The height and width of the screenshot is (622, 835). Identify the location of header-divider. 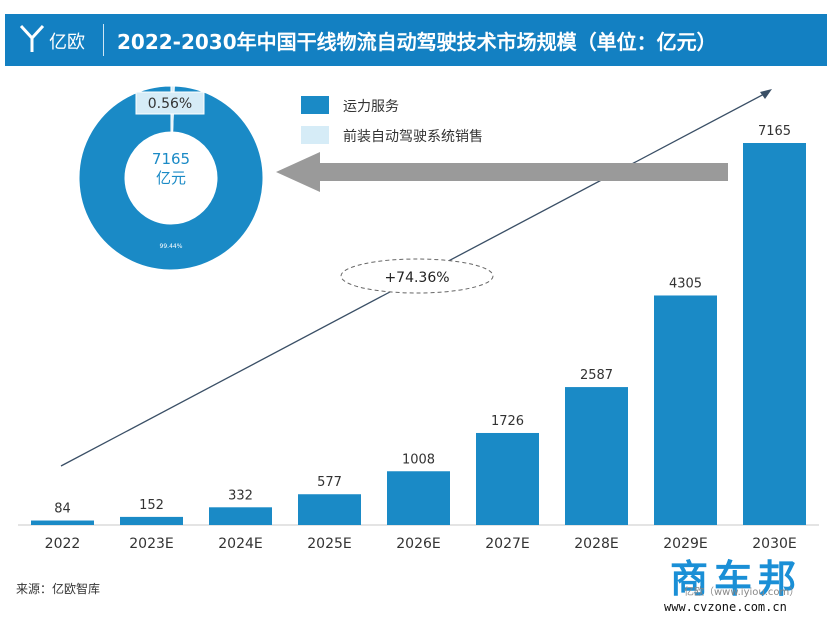
(103, 40).